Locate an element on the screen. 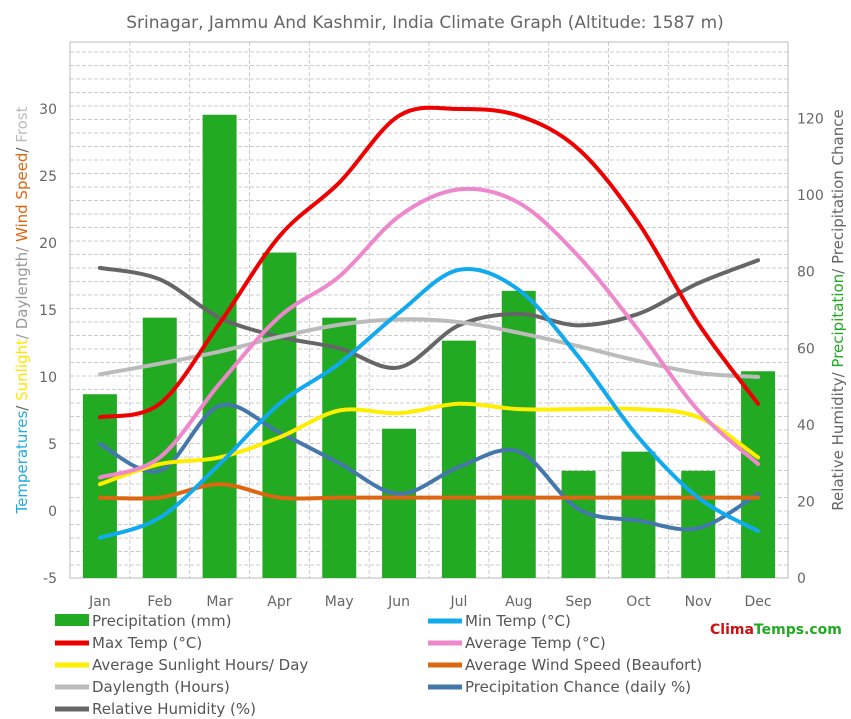  left-tick-label: 5 is located at coordinates (52, 445).